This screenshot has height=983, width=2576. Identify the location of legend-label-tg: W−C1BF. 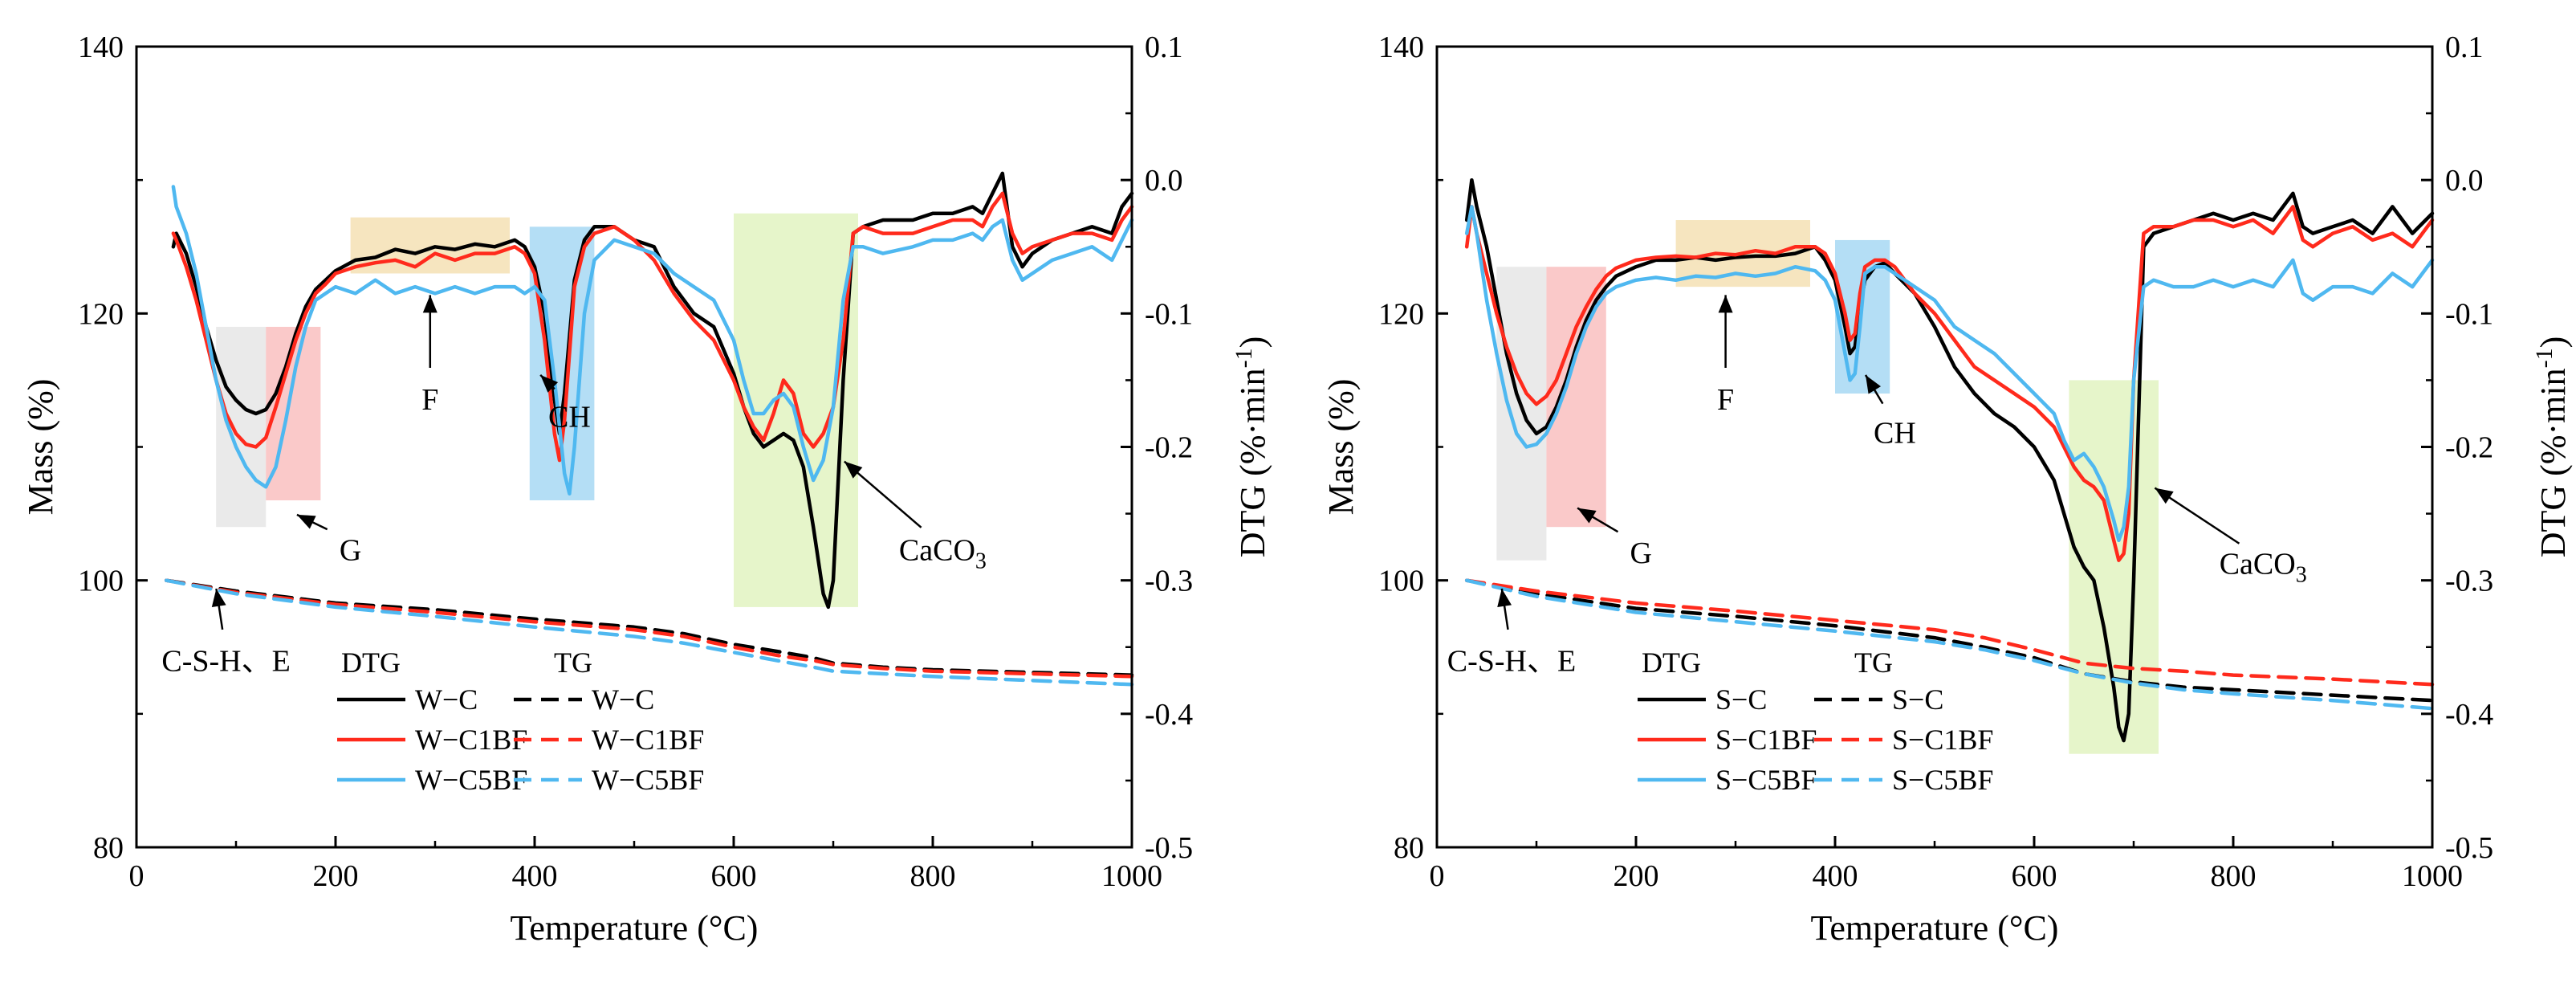
(648, 740).